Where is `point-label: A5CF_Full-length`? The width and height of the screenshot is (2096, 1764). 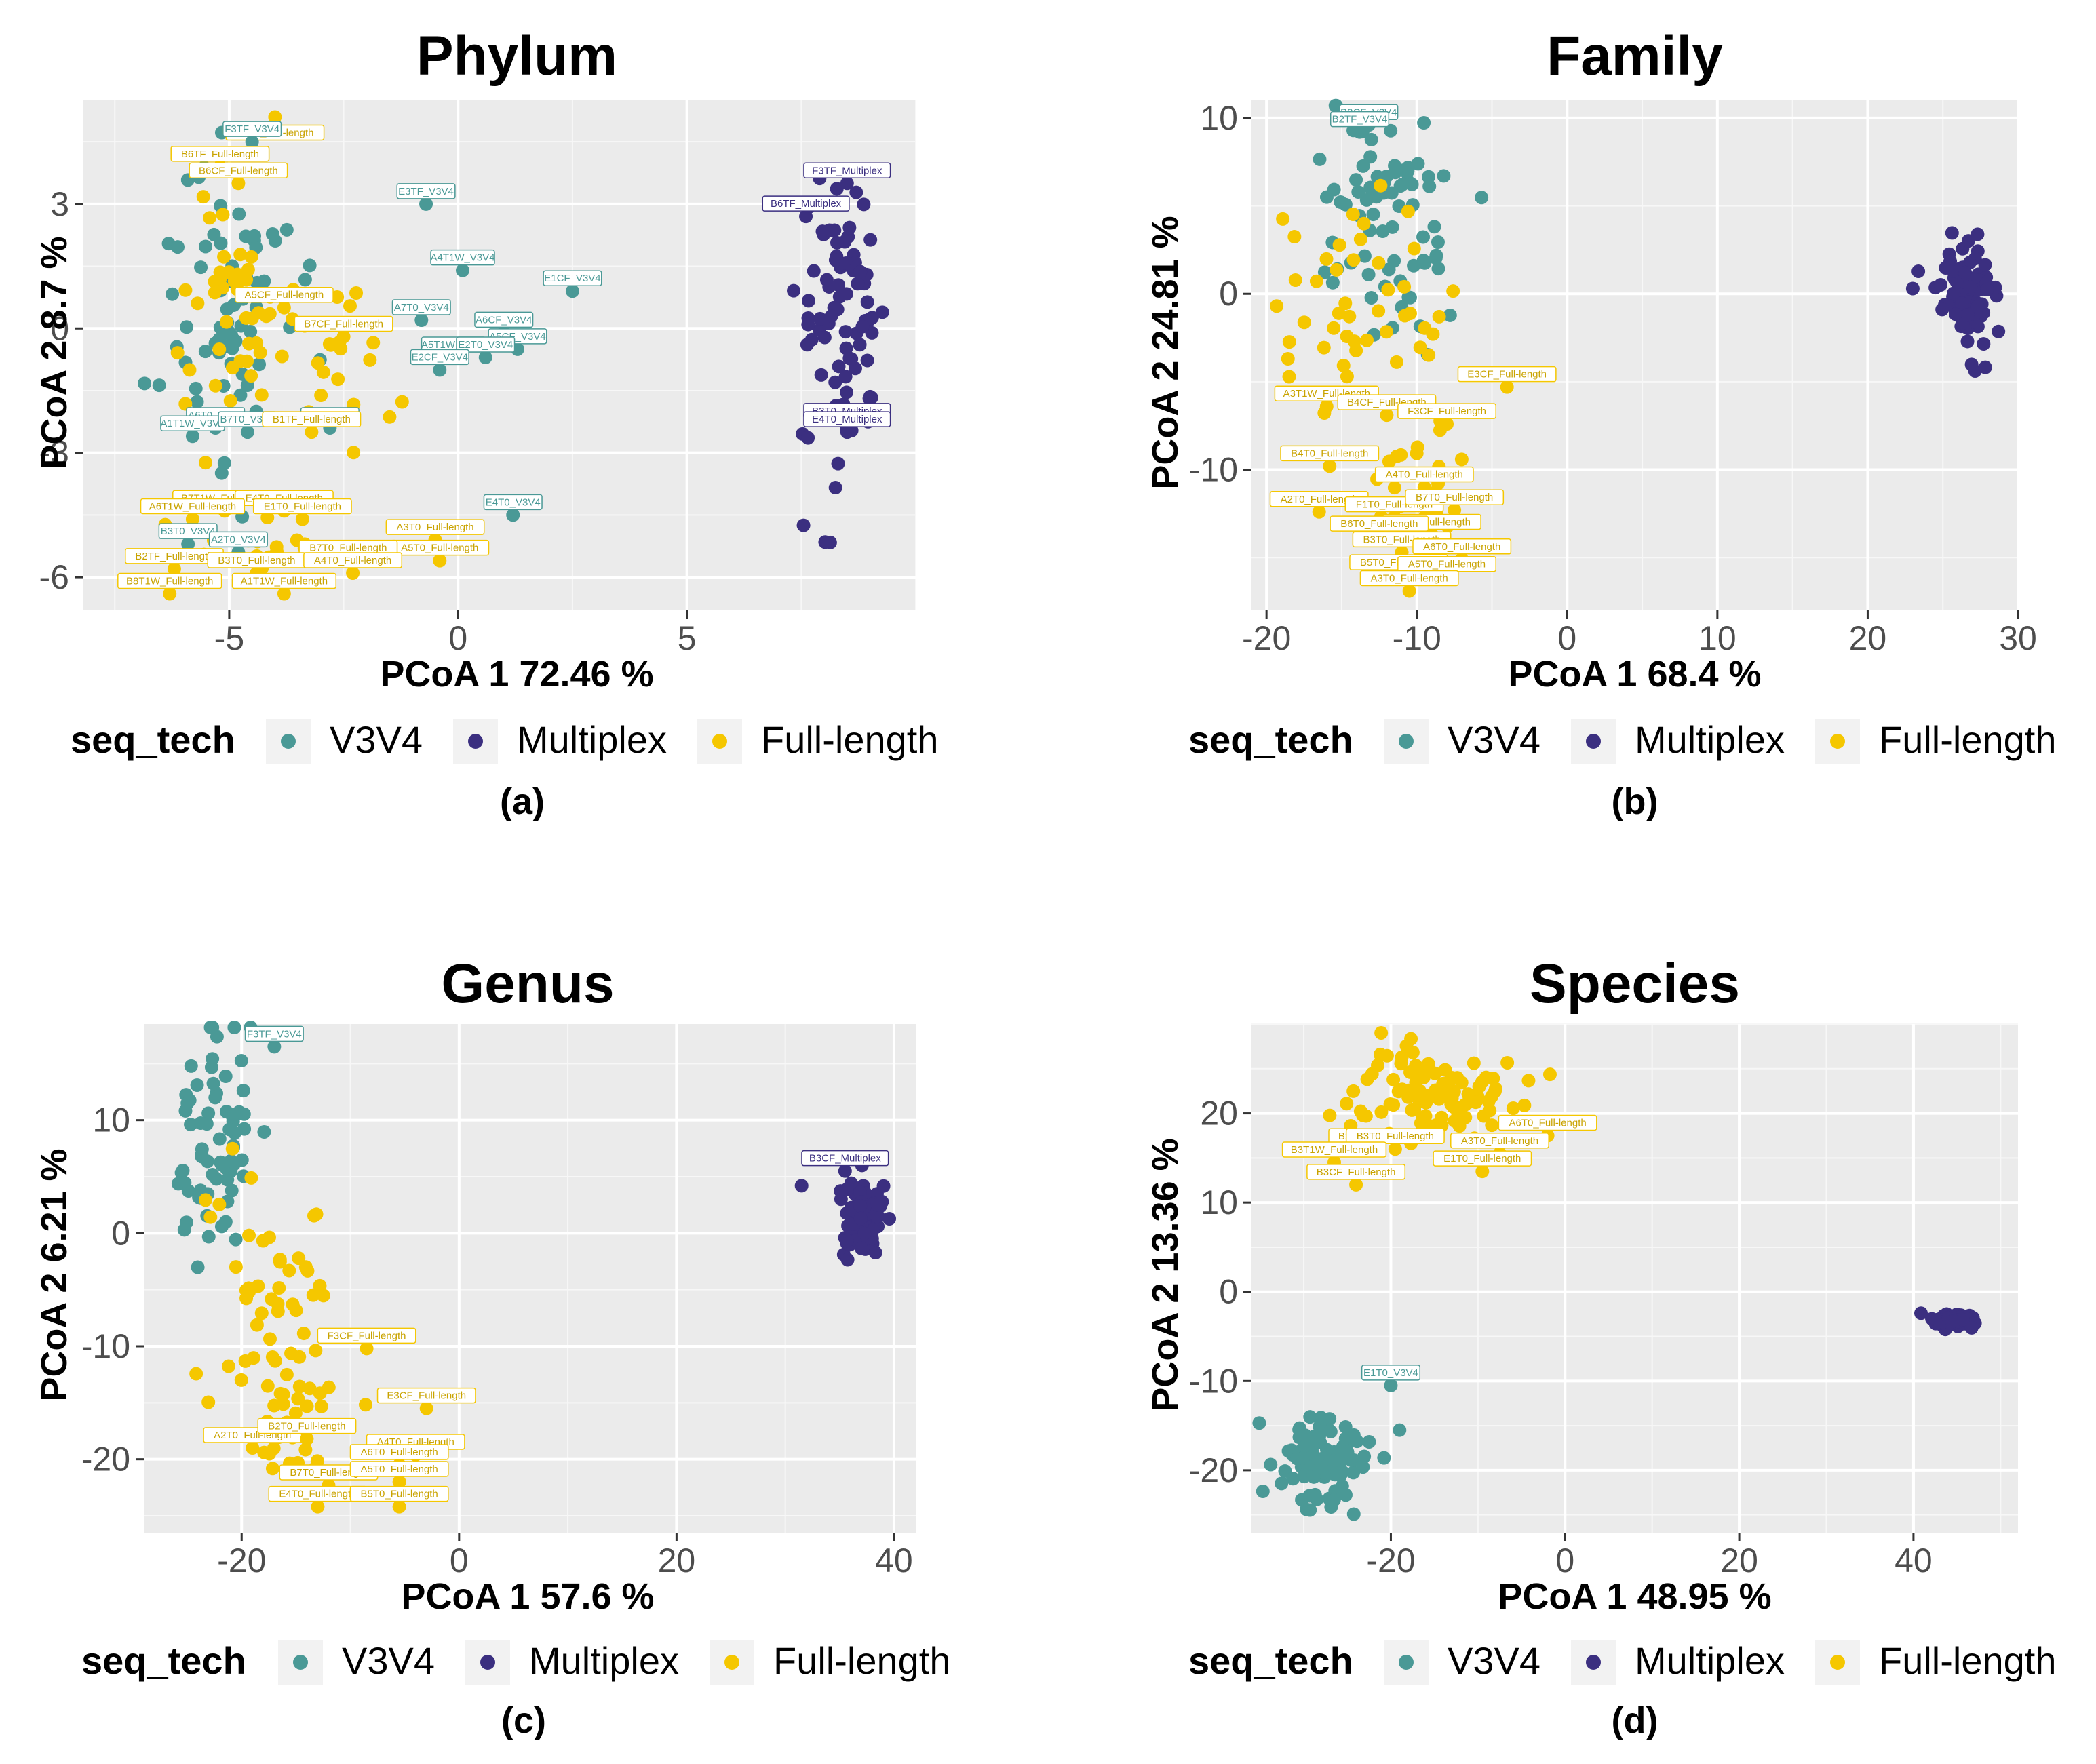
point-label: A5CF_Full-length is located at coordinates (284, 294).